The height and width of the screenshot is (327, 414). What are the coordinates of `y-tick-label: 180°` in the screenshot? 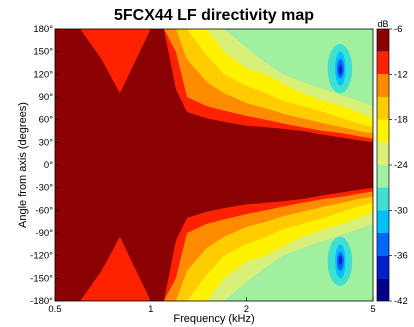 It's located at (43, 29).